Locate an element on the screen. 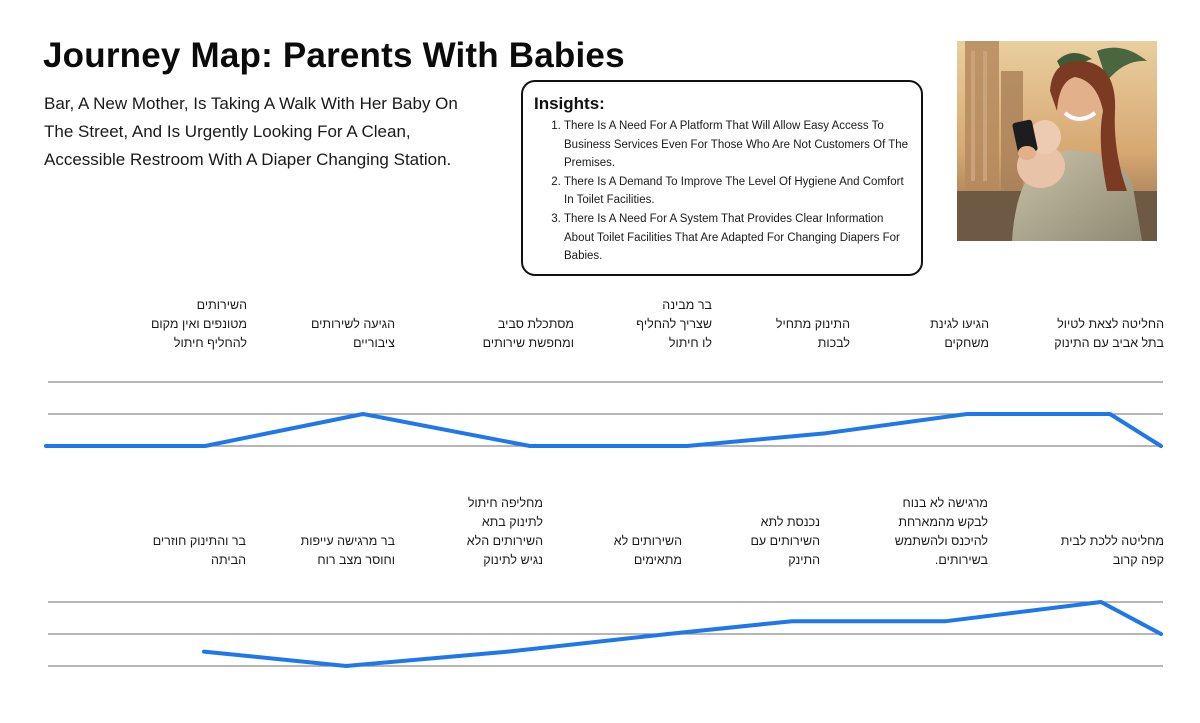 The height and width of the screenshot is (723, 1200). journey-bottom-step-3: נכנסת לתא השירותים עם התינק is located at coordinates (785, 541).